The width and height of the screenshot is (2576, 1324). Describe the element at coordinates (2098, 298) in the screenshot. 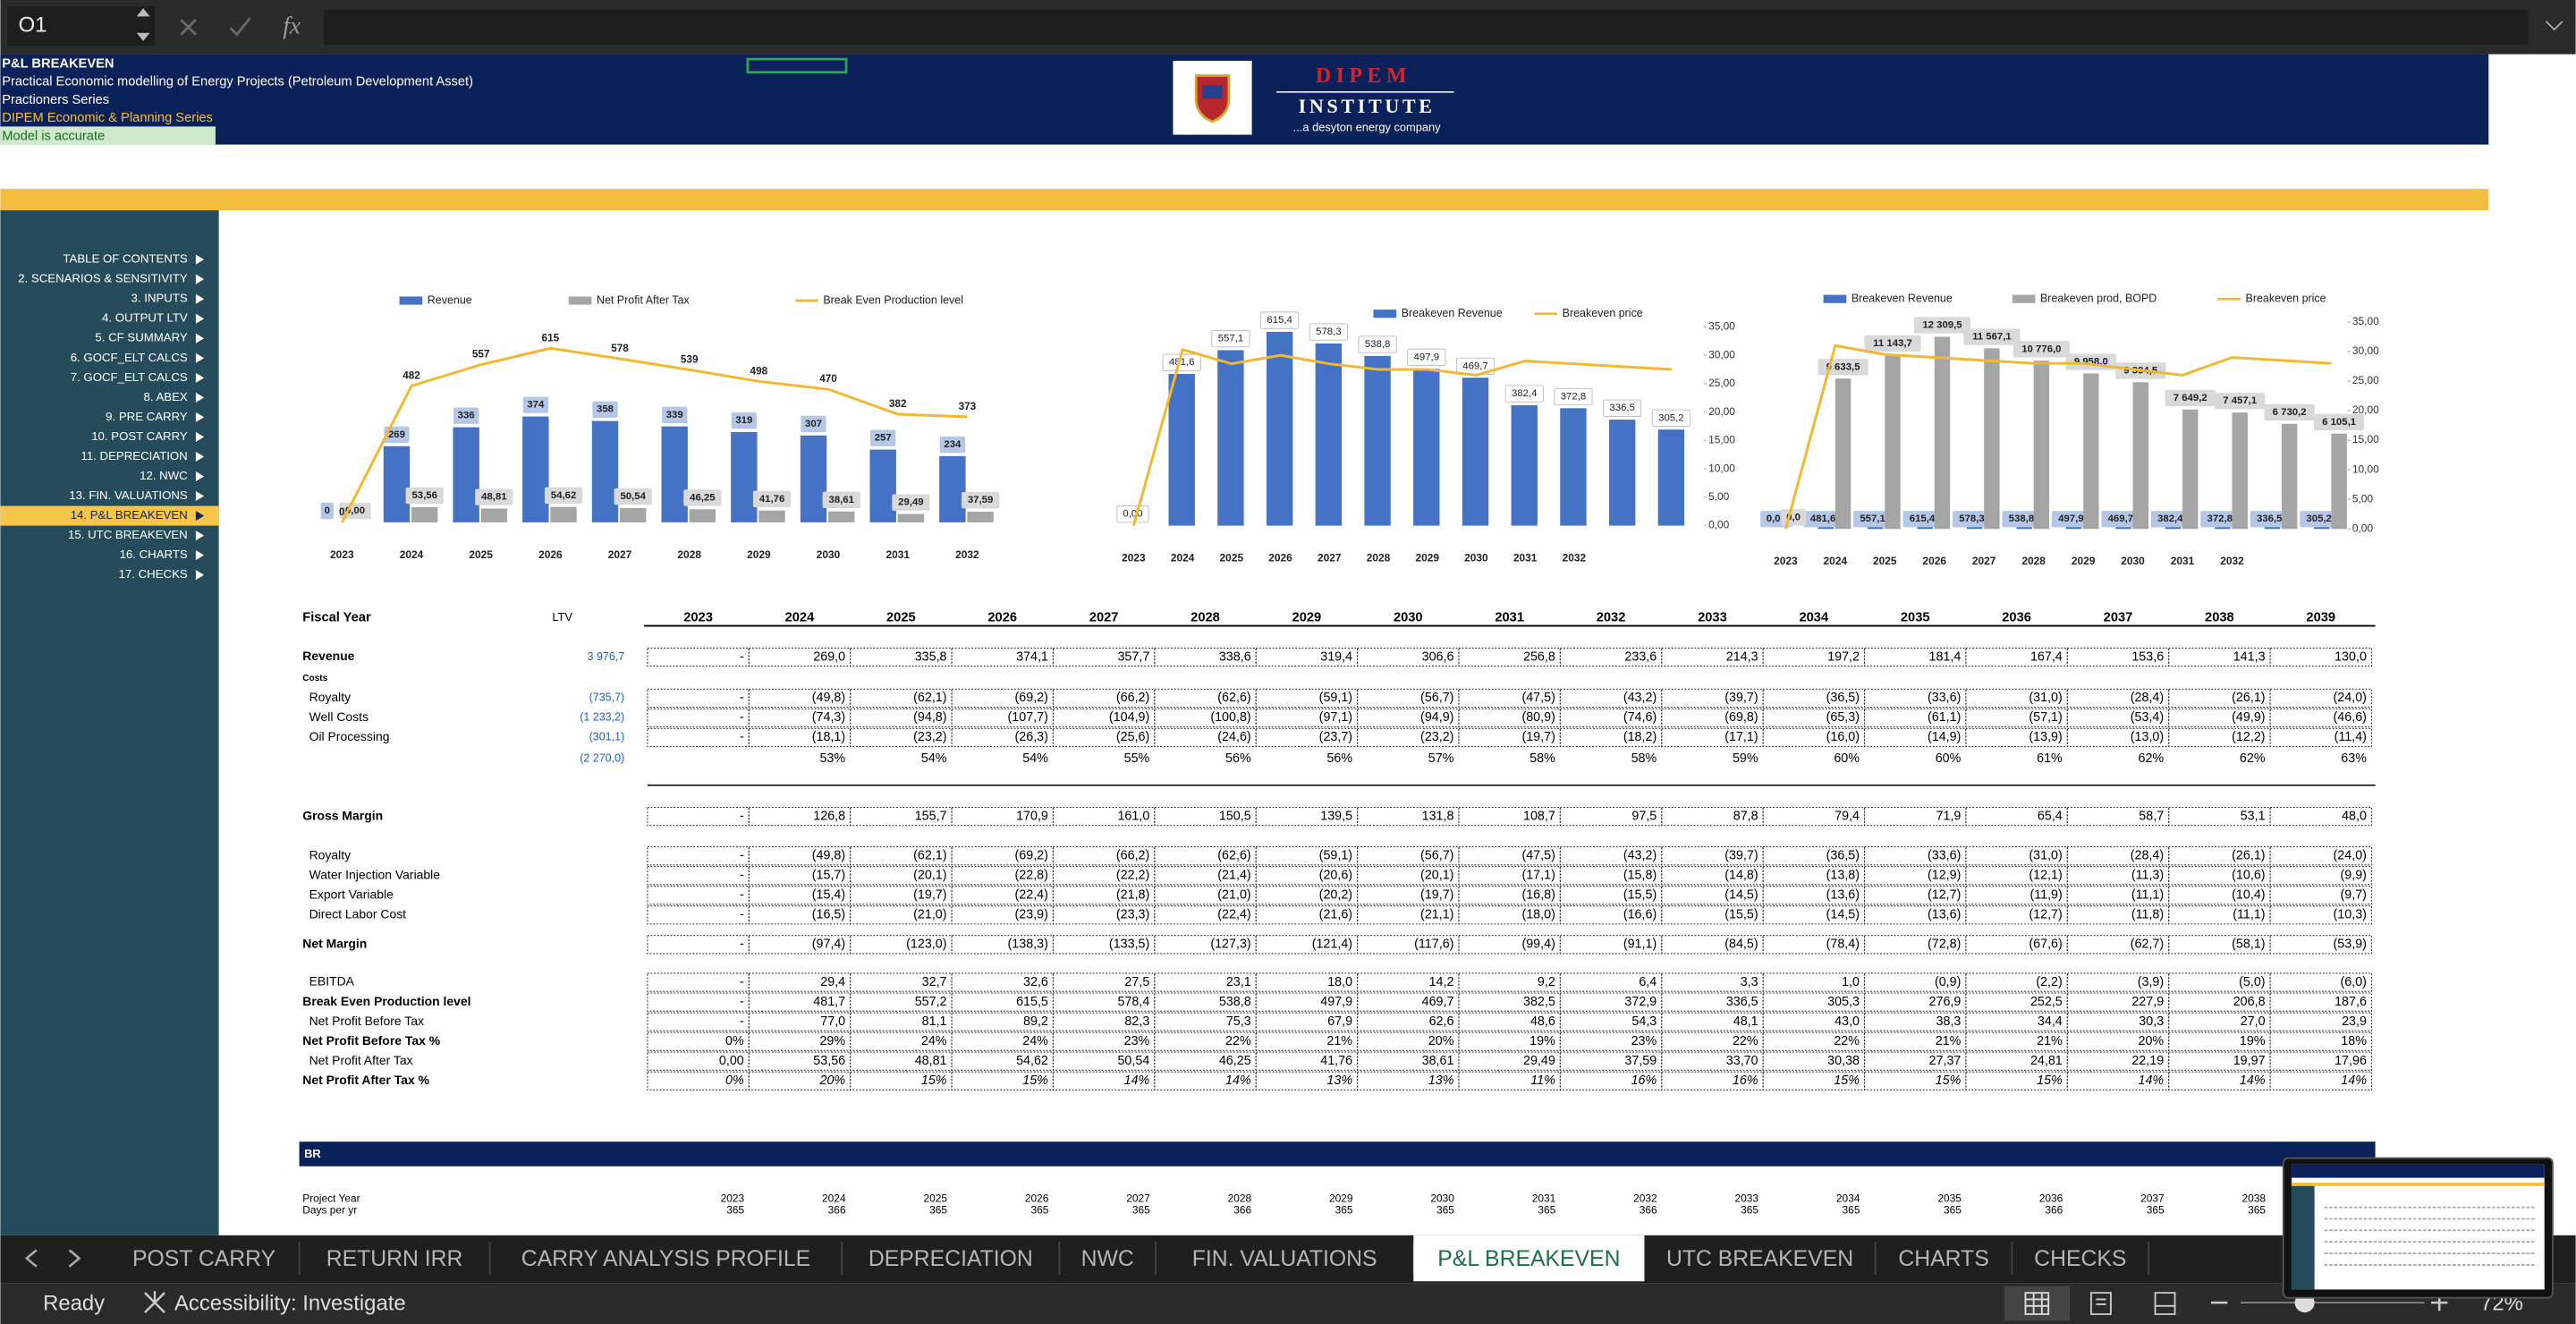

I see `legend-label: Breakeven prod, BOPD` at that location.